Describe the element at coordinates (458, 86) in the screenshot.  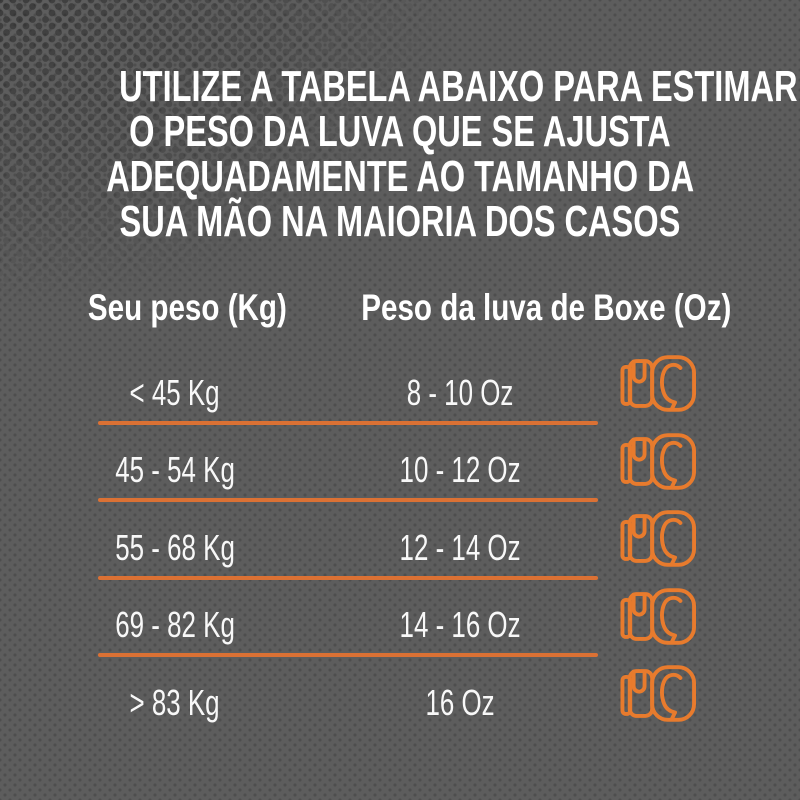
I see `title-line: UTILIZE A TABELA ABAIXO PARA ESTIMAR` at that location.